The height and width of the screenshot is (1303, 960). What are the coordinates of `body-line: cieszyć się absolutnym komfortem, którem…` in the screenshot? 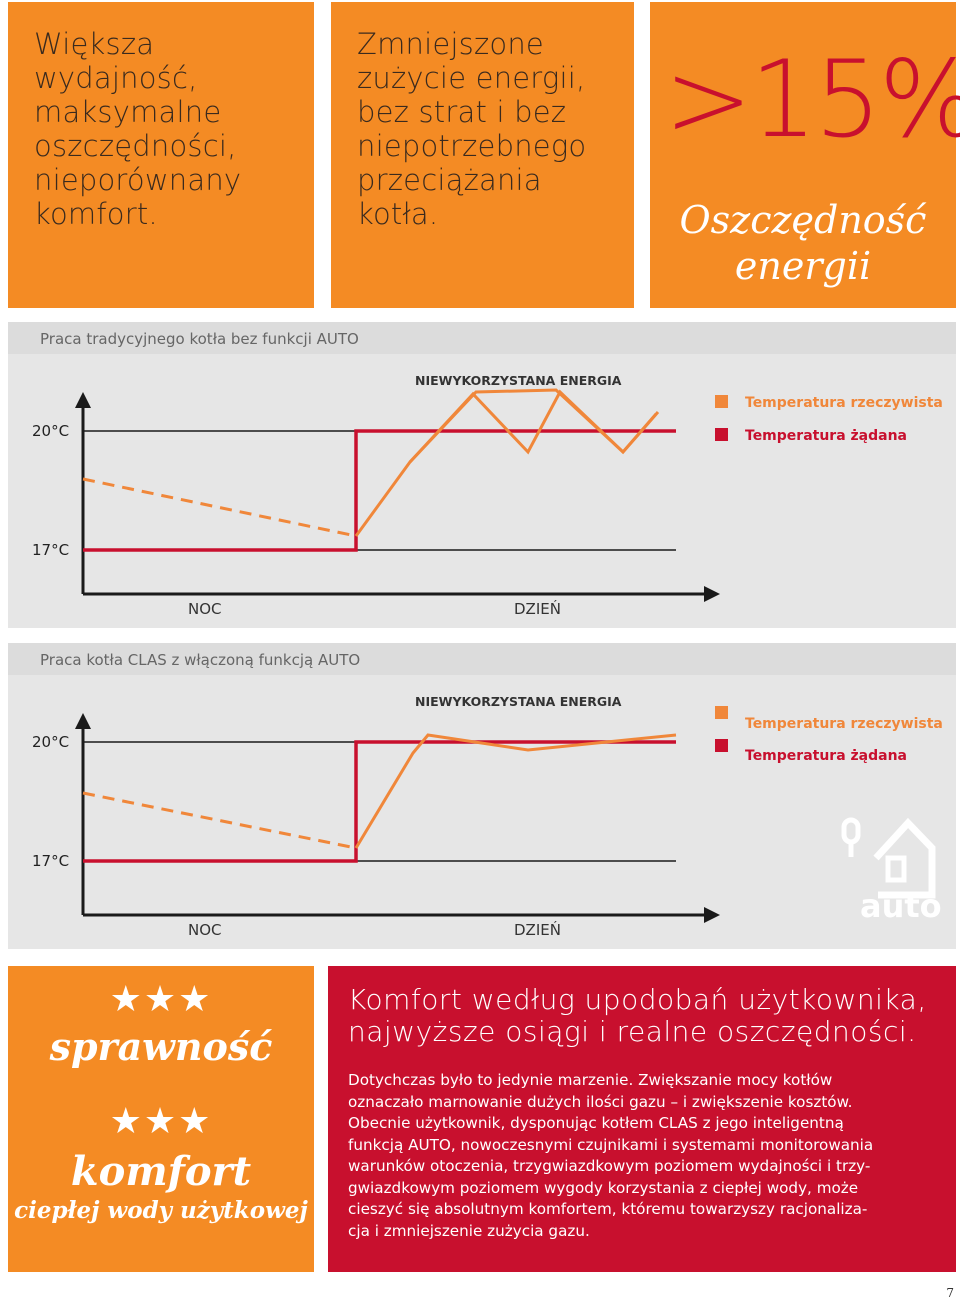 It's located at (608, 1209).